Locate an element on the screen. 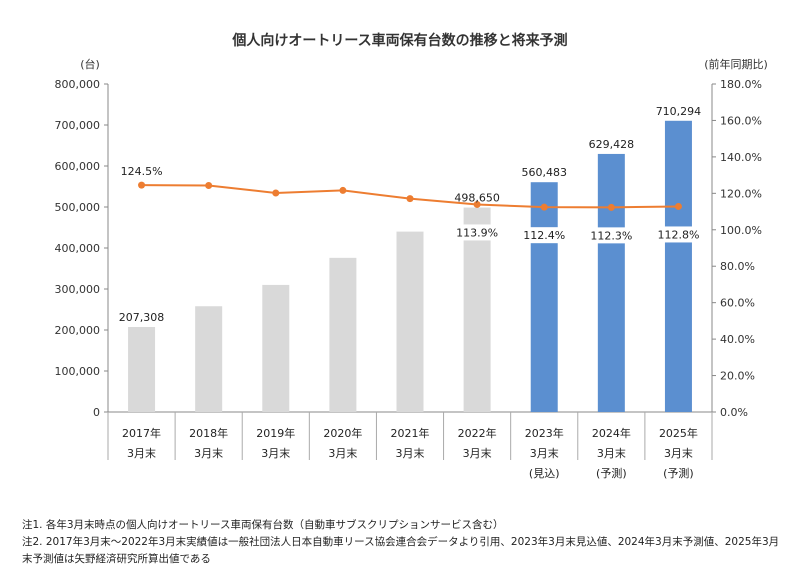  category-label: 2021年 is located at coordinates (410, 433).